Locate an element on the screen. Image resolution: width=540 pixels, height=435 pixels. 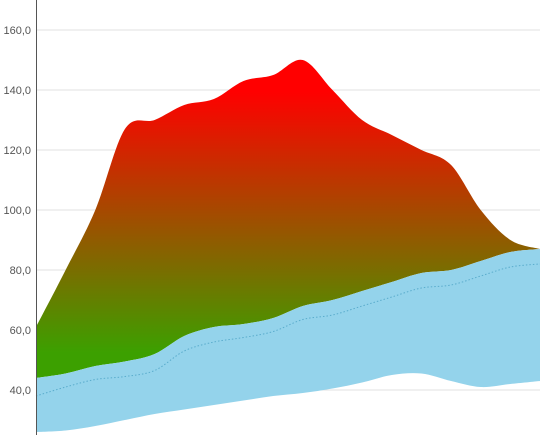
y-tick-label: 60,0 is located at coordinates (20, 331).